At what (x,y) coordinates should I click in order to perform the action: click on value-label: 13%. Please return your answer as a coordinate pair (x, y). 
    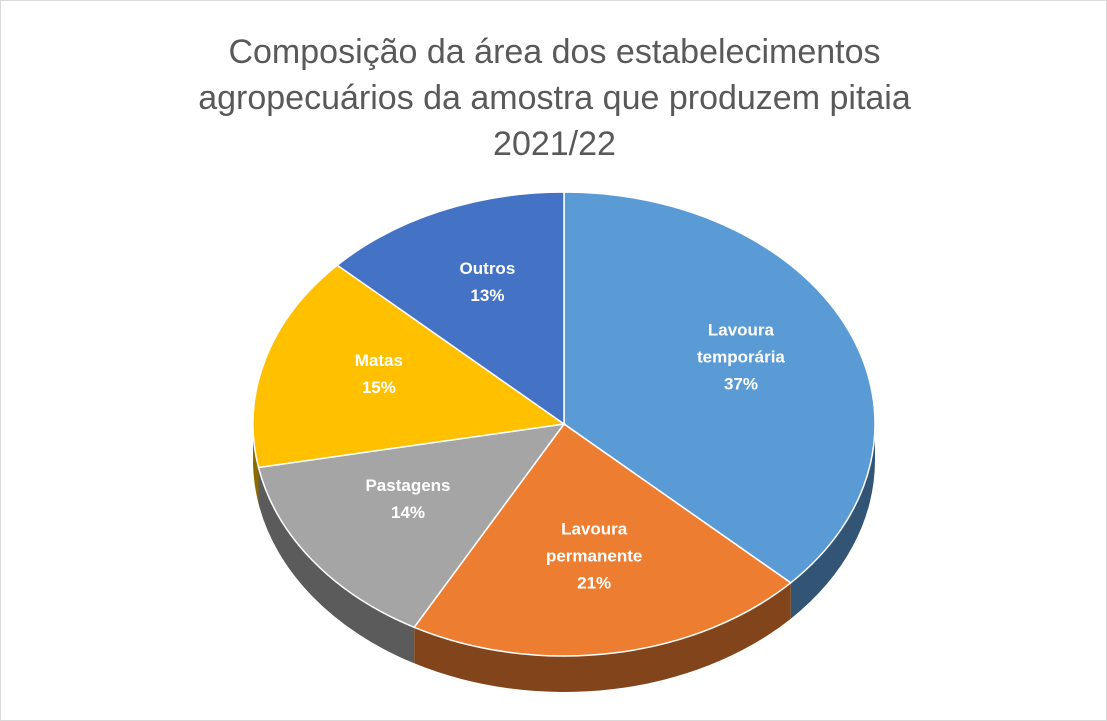
    Looking at the image, I should click on (487, 295).